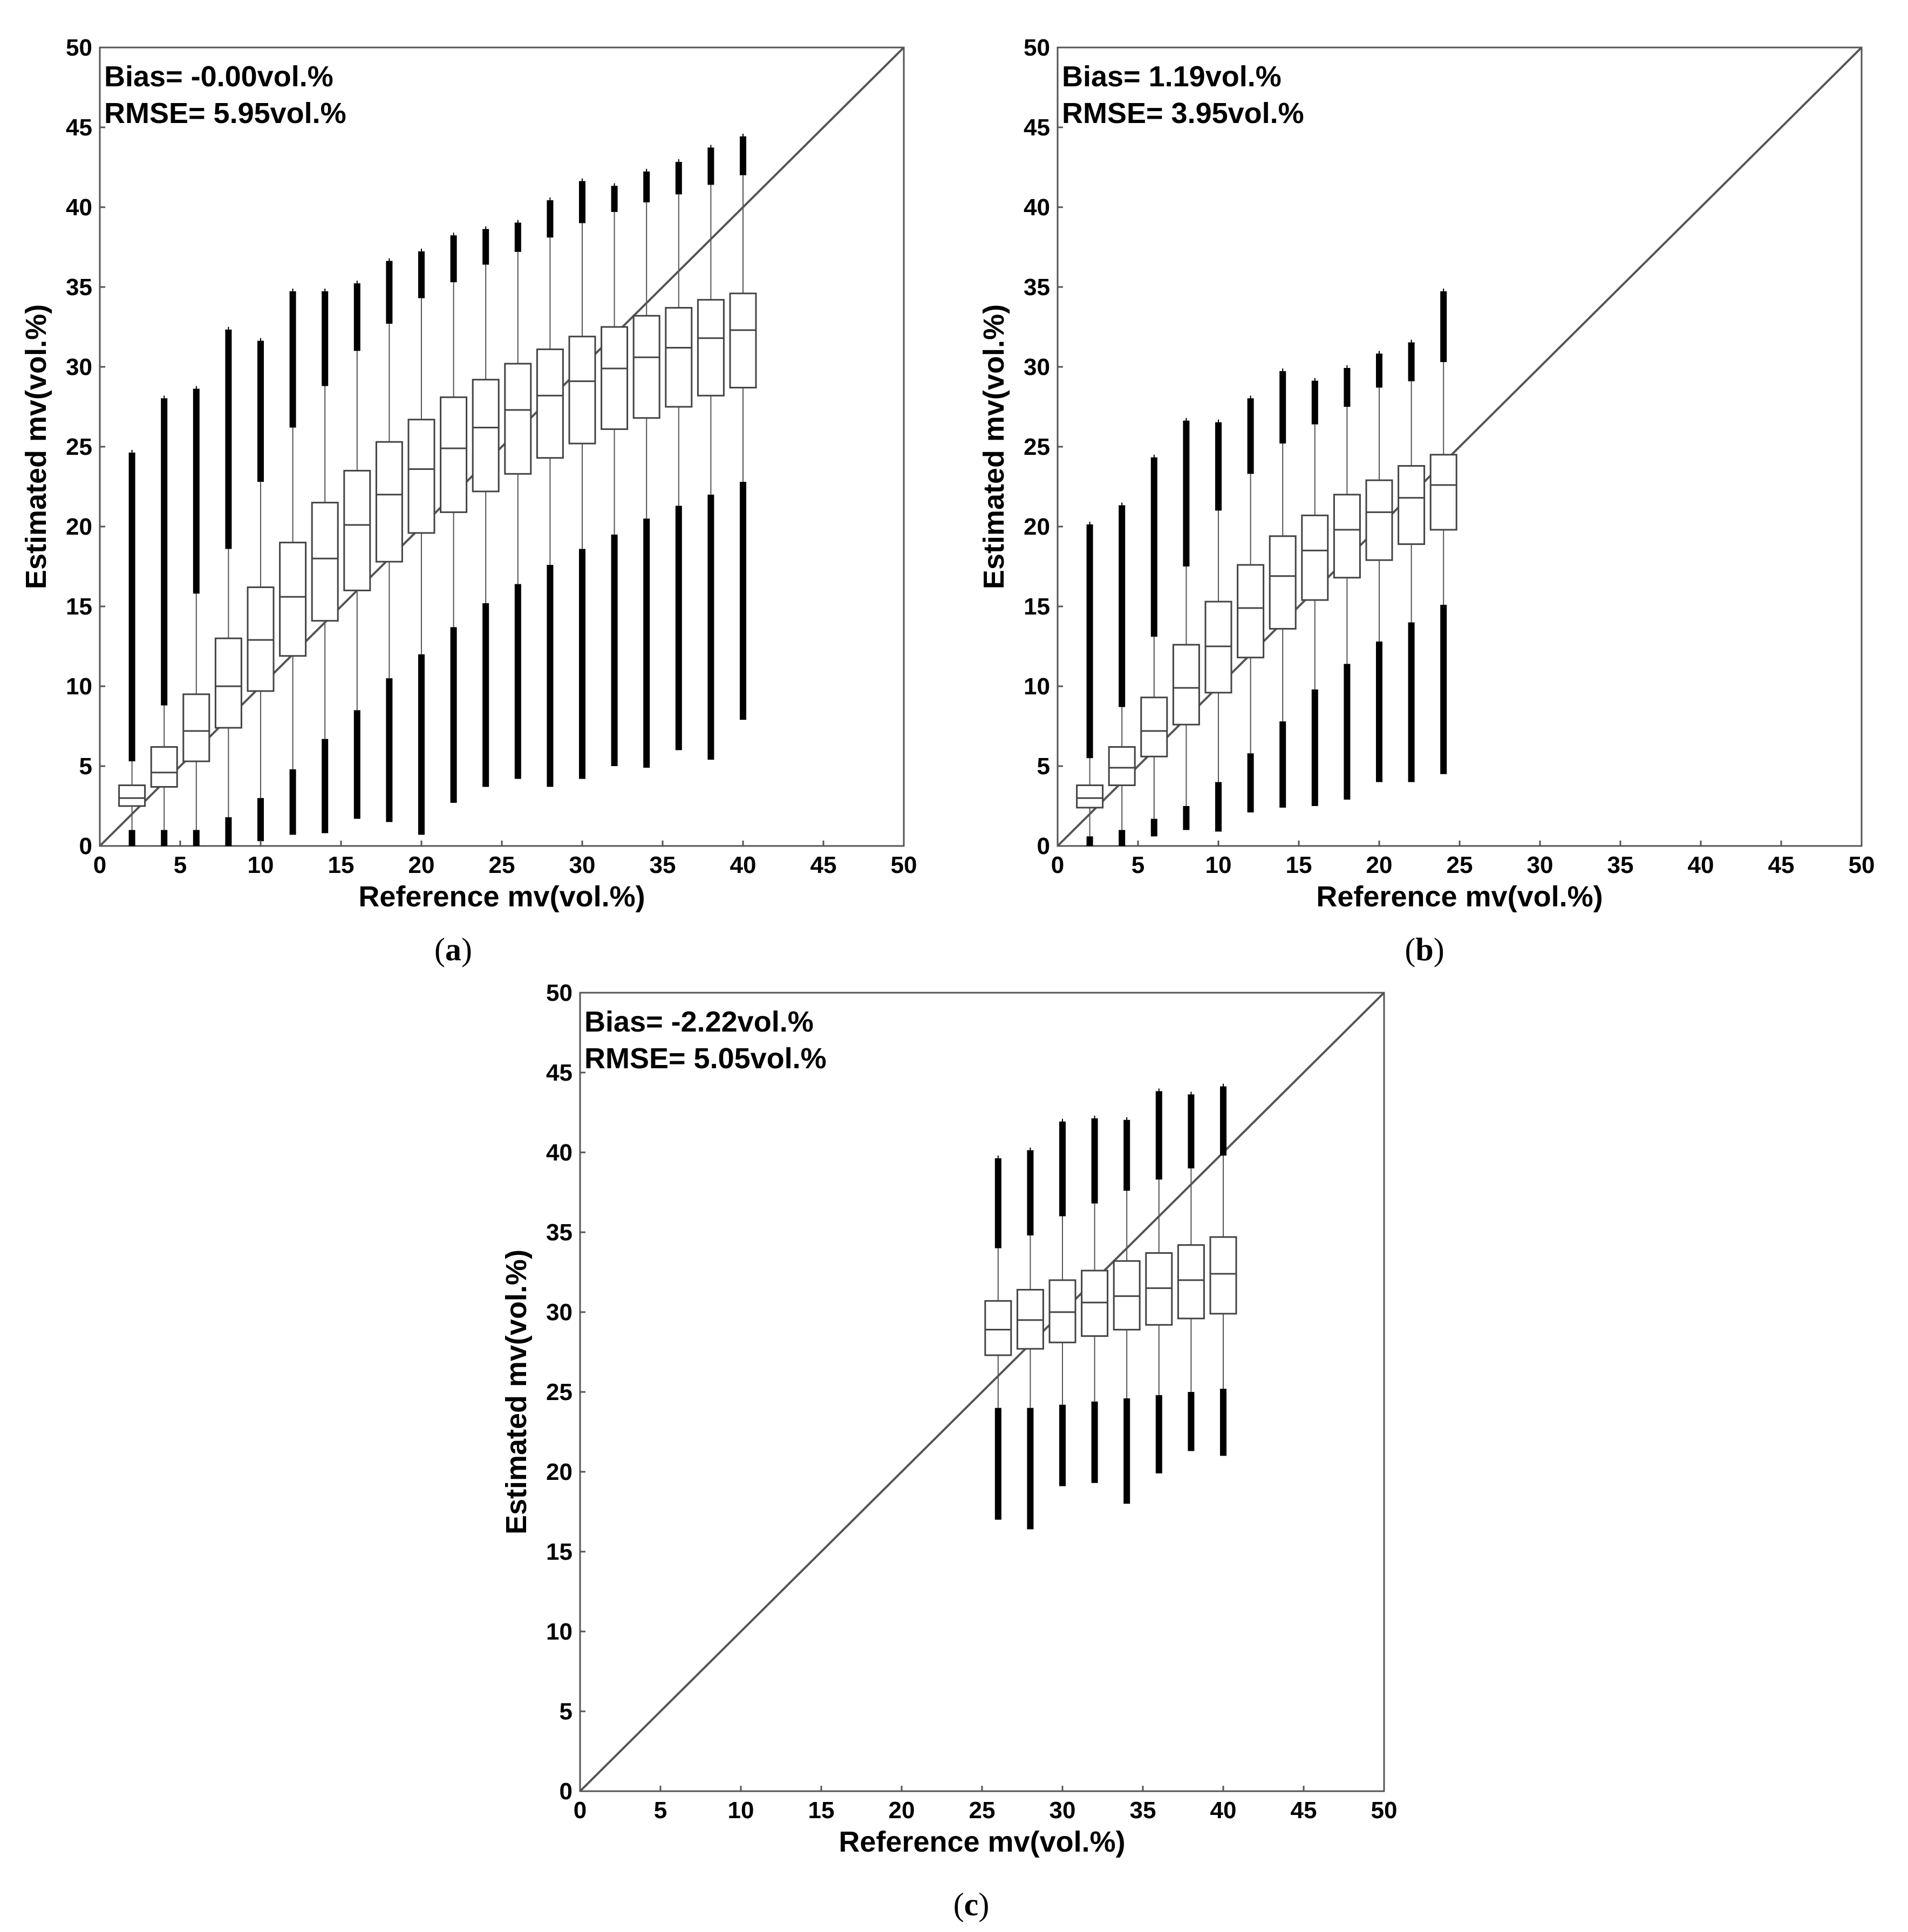 The width and height of the screenshot is (1908, 1932). What do you see at coordinates (559, 1472) in the screenshot?
I see `panel-c-y-tick-label: 20` at bounding box center [559, 1472].